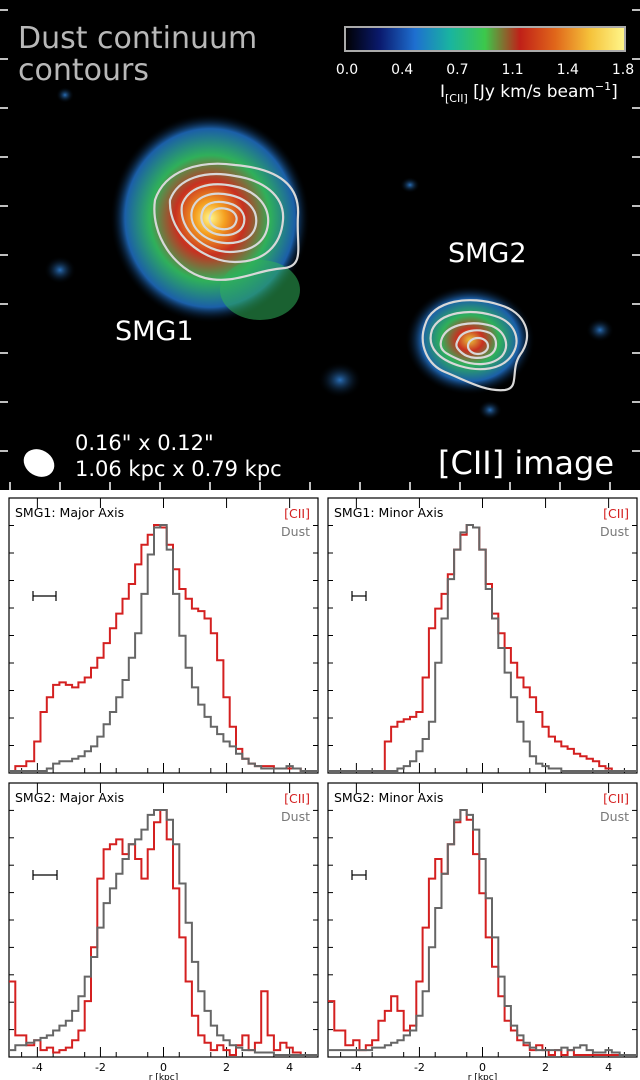  What do you see at coordinates (154, 331) in the screenshot?
I see `source-label-smg1: SMG1` at bounding box center [154, 331].